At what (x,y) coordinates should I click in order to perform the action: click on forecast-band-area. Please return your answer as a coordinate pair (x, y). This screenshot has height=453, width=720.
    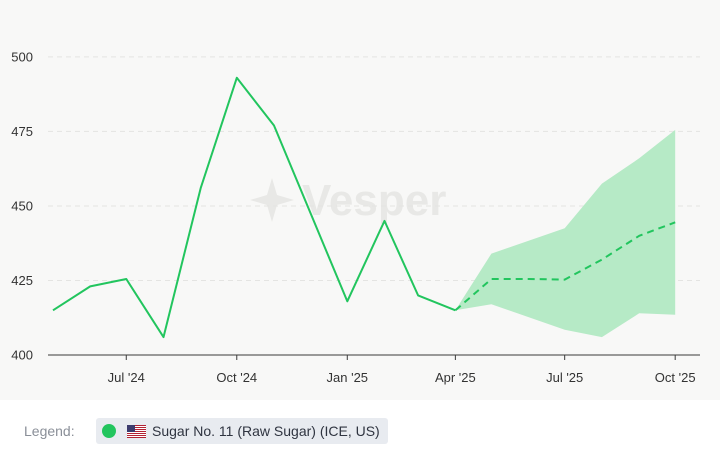
    Looking at the image, I should click on (565, 233).